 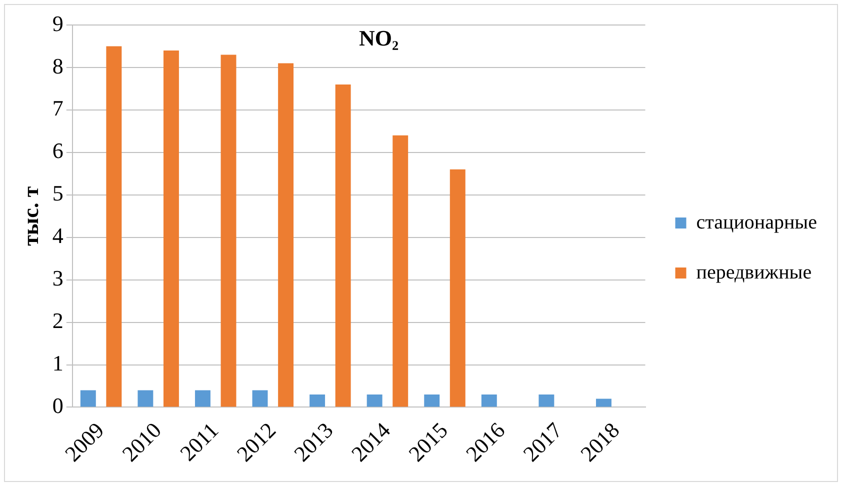 I want to click on y-tick-label: 2, so click(x=58, y=321).